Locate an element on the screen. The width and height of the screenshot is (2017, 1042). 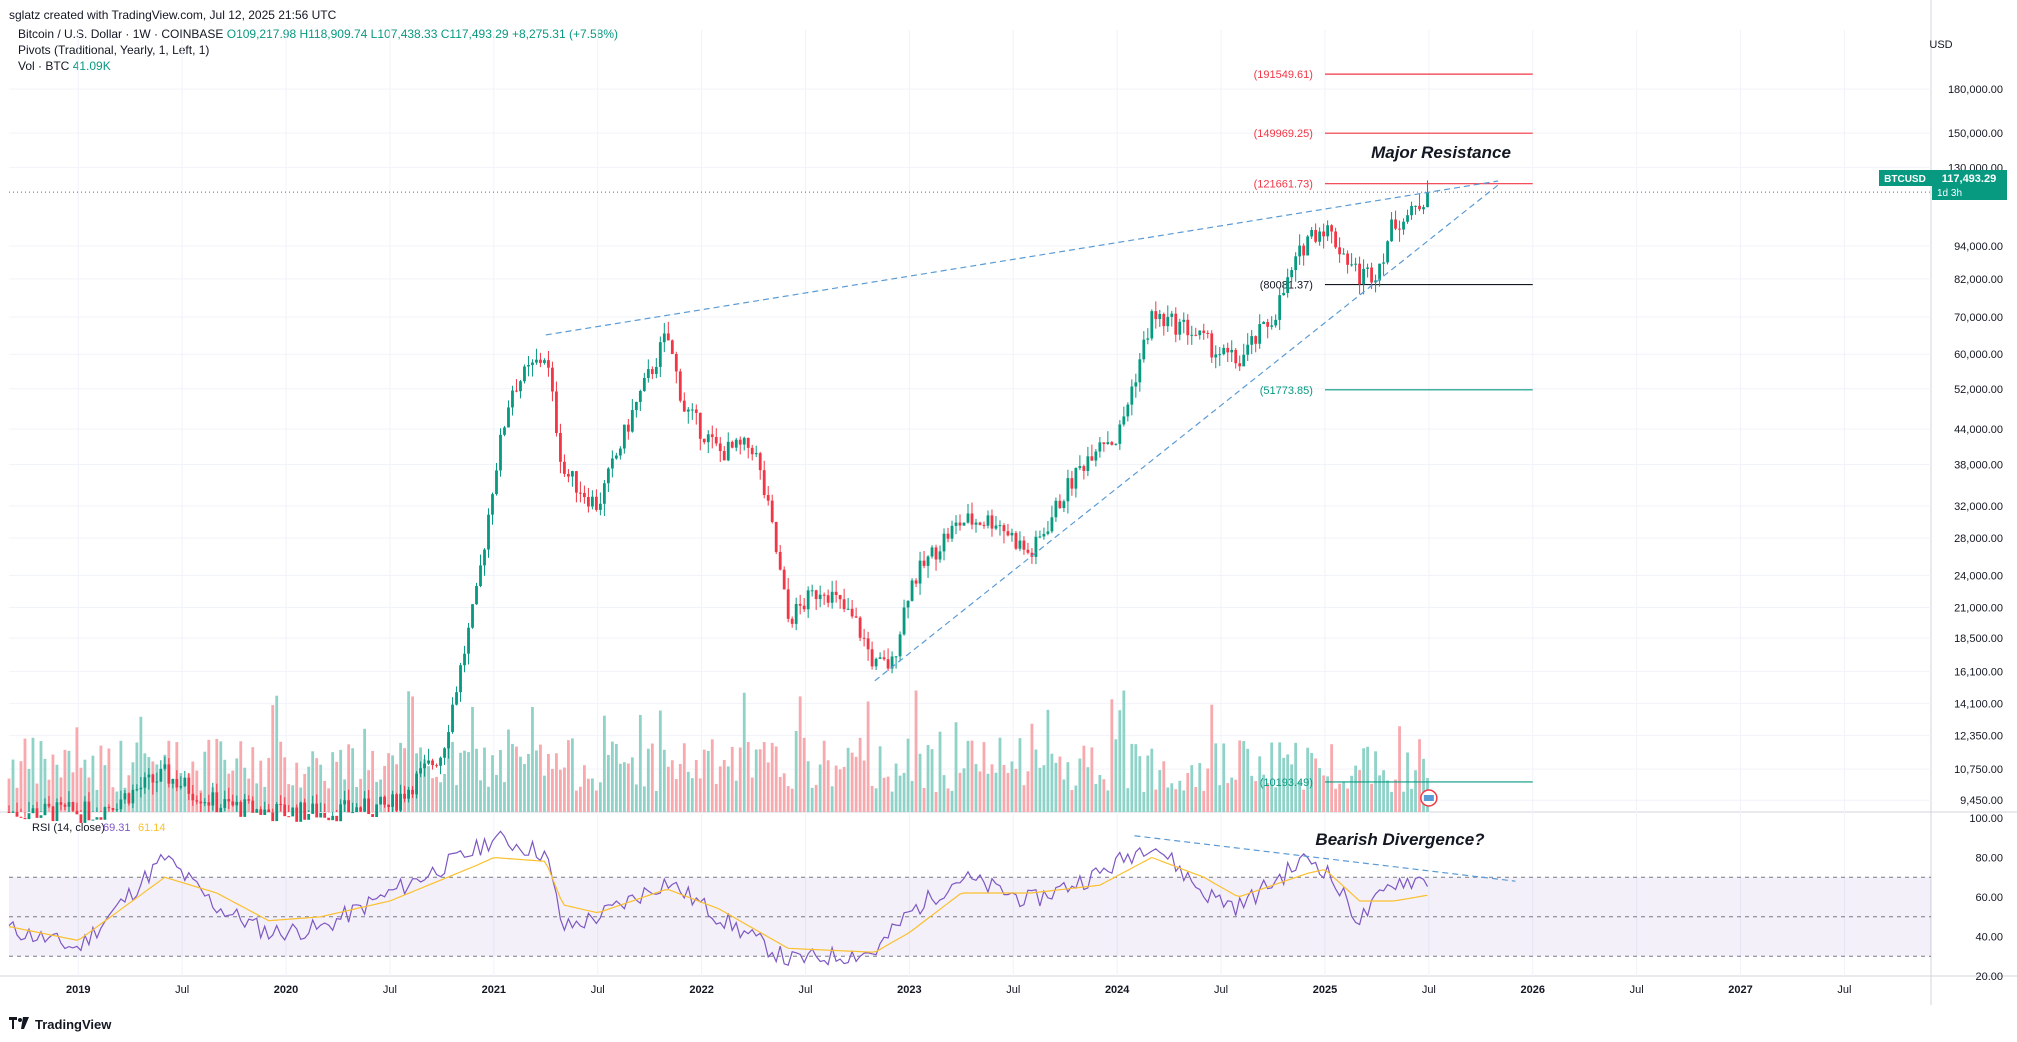
currency-label: USD is located at coordinates (1940, 45).